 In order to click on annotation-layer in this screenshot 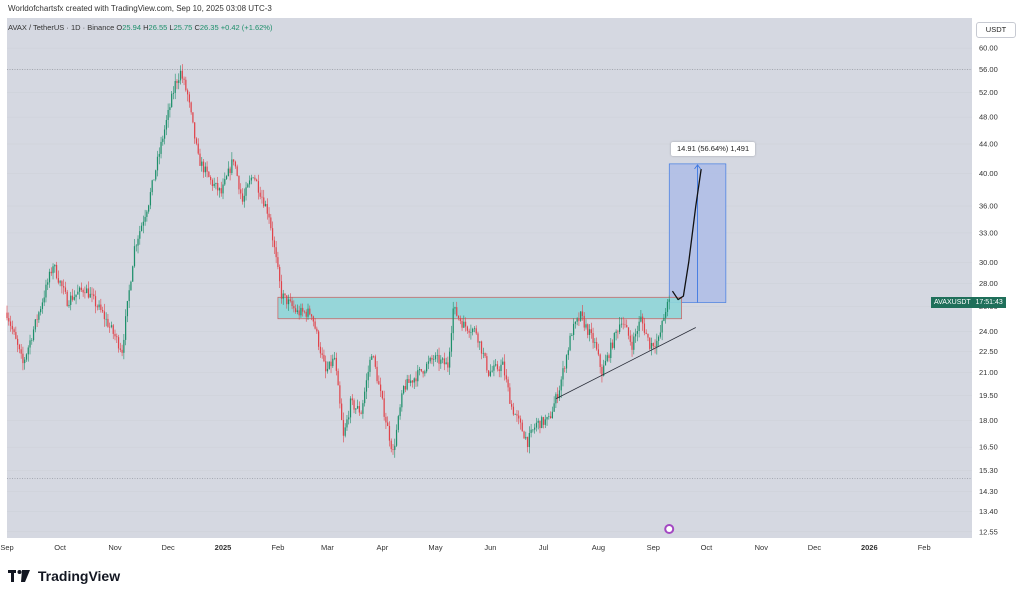, I will do `click(628, 351)`.